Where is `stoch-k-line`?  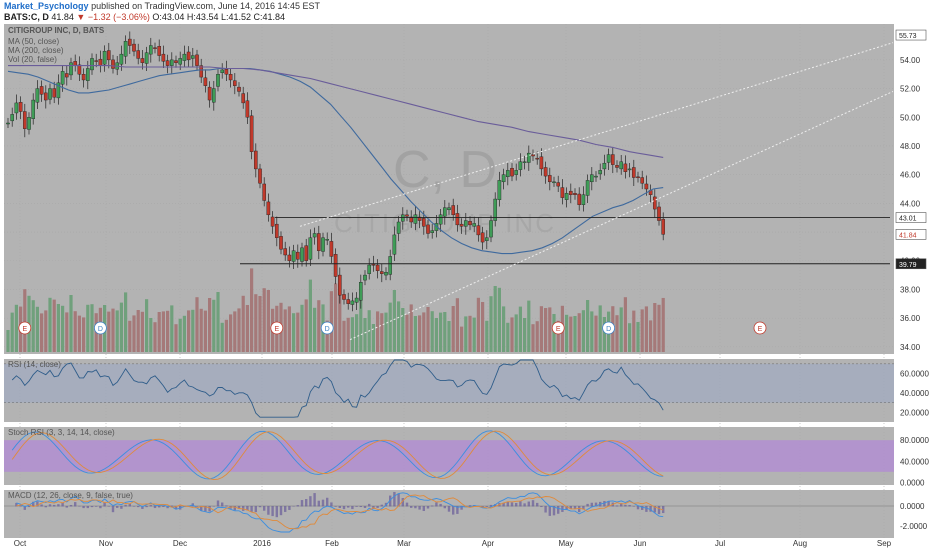 stoch-k-line is located at coordinates (337, 455).